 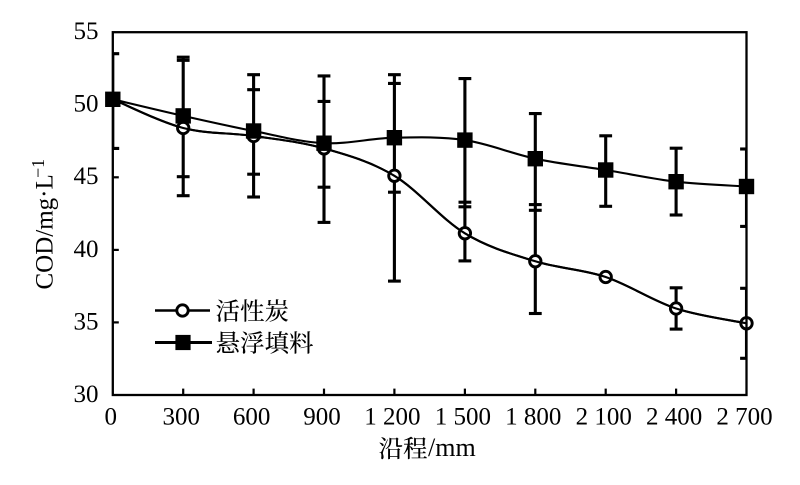 I want to click on svg-text: /mm, so click(x=452, y=447).